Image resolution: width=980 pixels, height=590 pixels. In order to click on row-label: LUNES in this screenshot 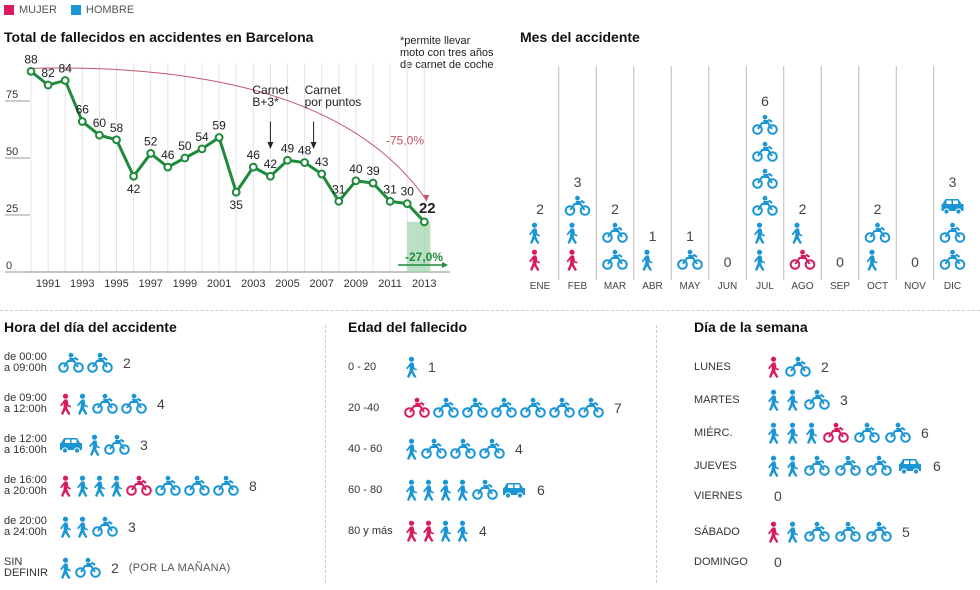, I will do `click(712, 366)`.